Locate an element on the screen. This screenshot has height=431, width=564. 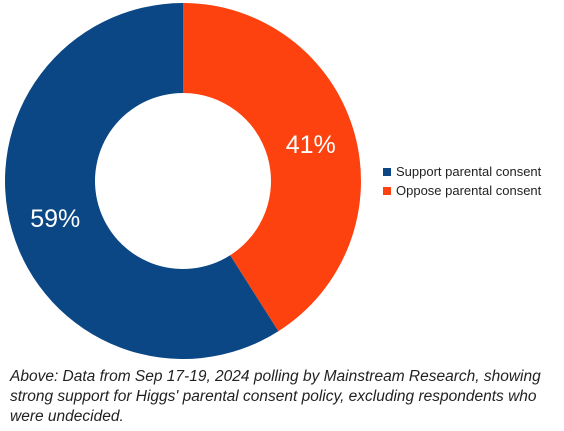
legend-label-oppose: Oppose parental consent is located at coordinates (469, 190).